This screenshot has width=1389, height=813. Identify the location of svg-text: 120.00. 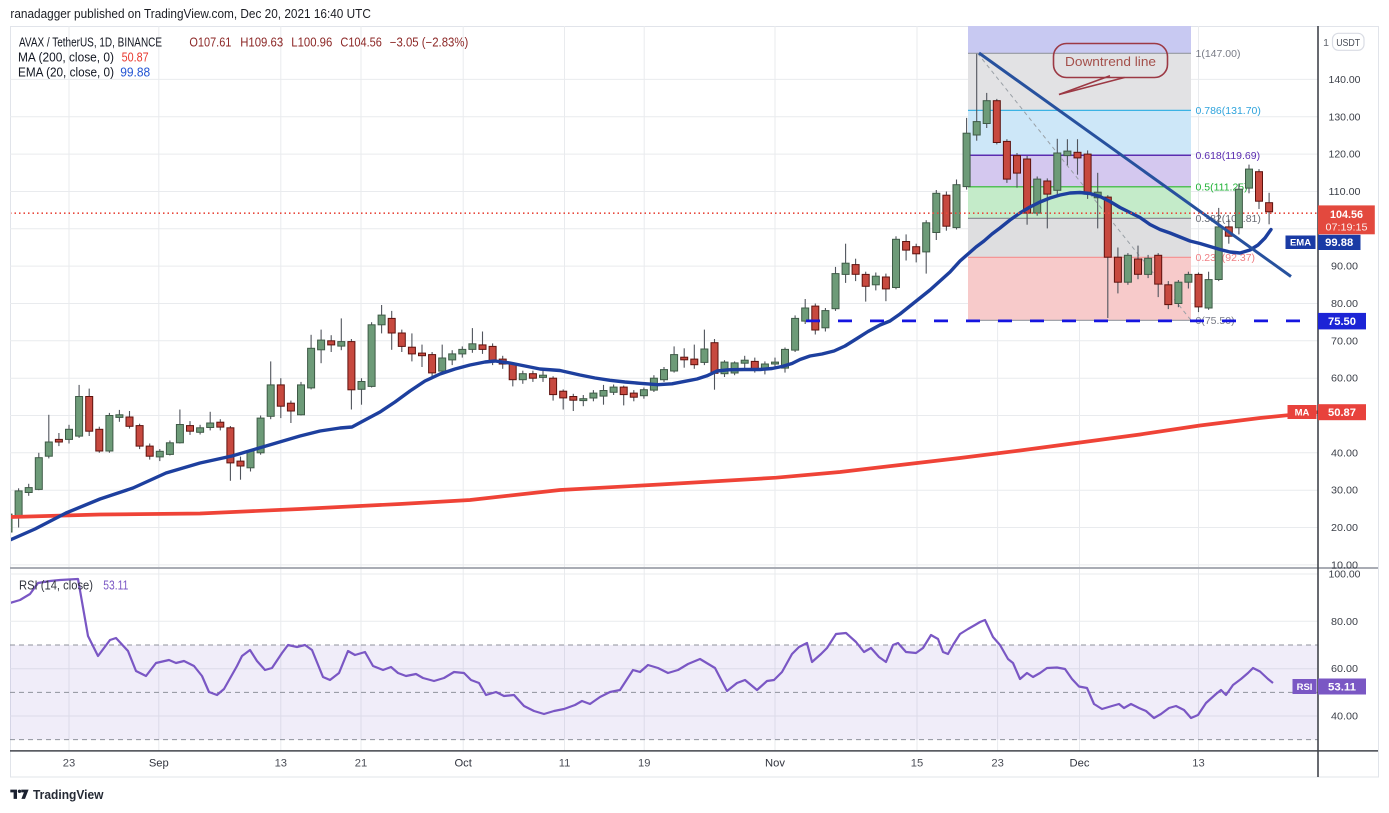
(1345, 155).